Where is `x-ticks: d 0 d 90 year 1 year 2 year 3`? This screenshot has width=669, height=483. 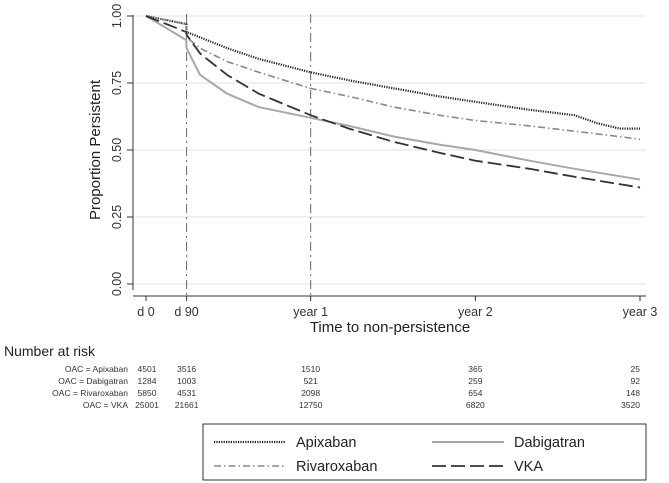
x-ticks: d 0 d 90 year 1 year 2 year 3 is located at coordinates (397, 307).